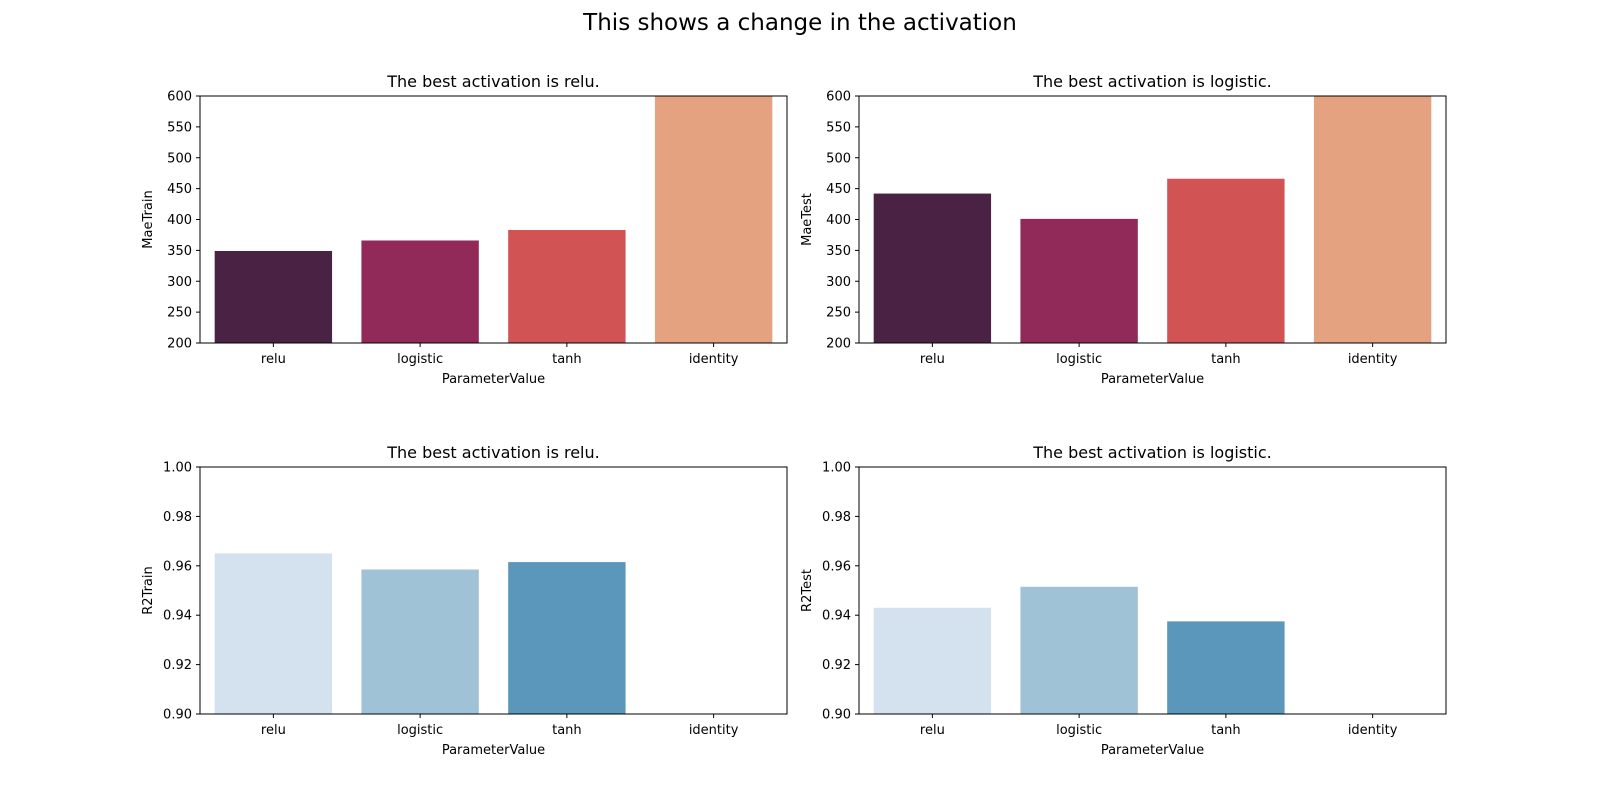  What do you see at coordinates (148, 590) in the screenshot?
I see `y-axis-label: R2Train` at bounding box center [148, 590].